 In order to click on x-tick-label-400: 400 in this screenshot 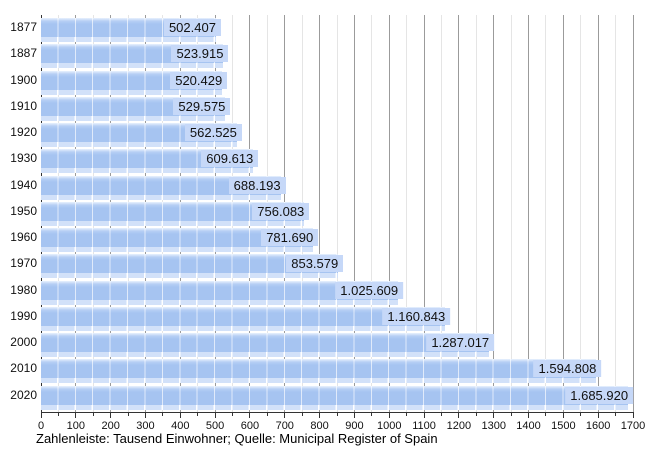, I will do `click(180, 426)`.